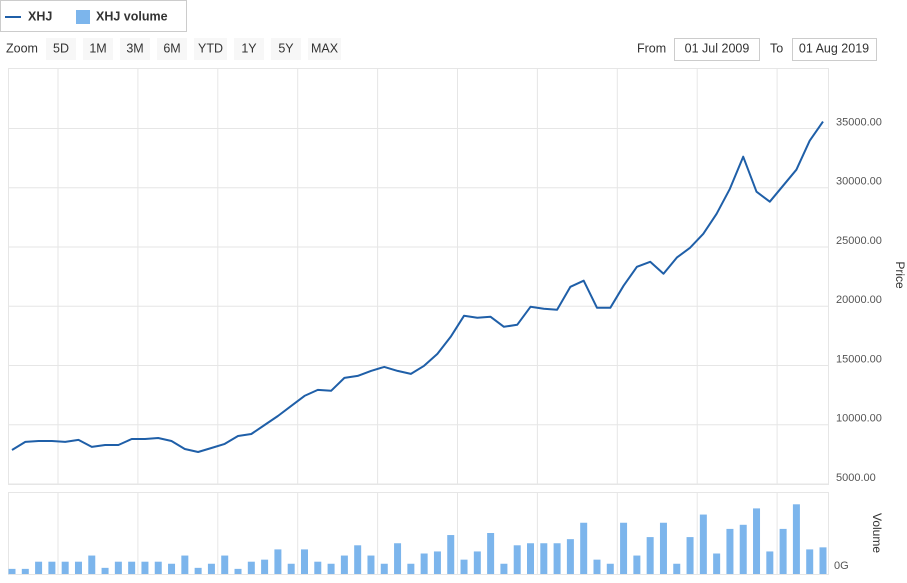  Describe the element at coordinates (40, 16) in the screenshot. I see `legend-item: XHJ` at that location.